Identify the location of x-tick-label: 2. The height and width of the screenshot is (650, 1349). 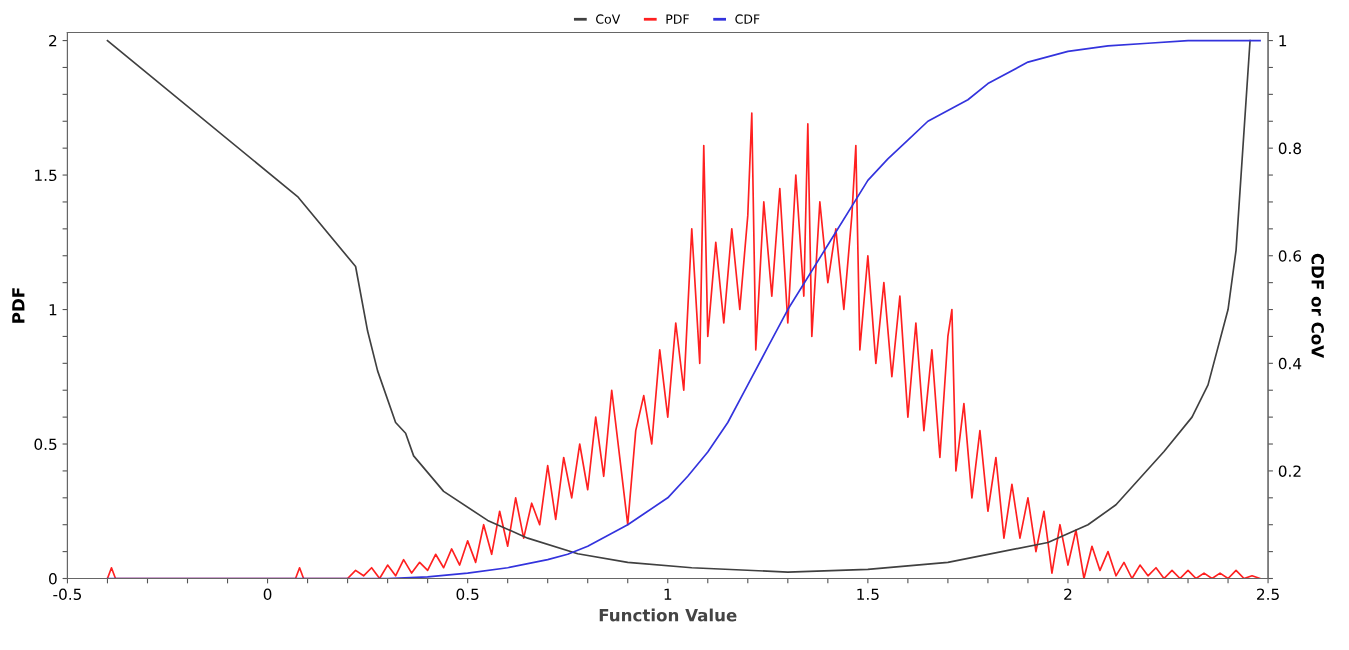
(1068, 594).